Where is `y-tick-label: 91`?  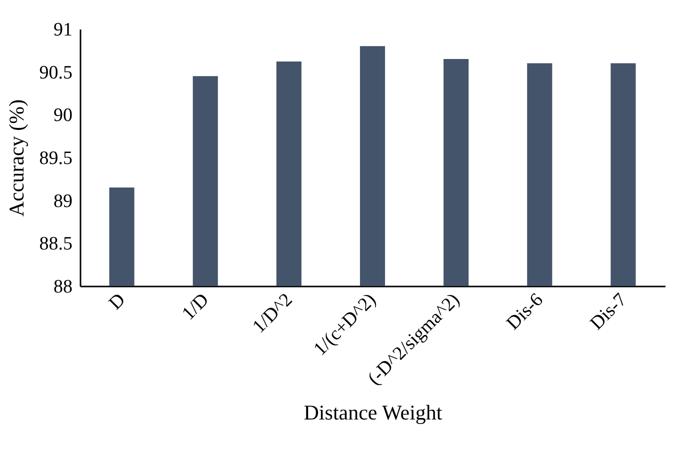 y-tick-label: 91 is located at coordinates (63, 30).